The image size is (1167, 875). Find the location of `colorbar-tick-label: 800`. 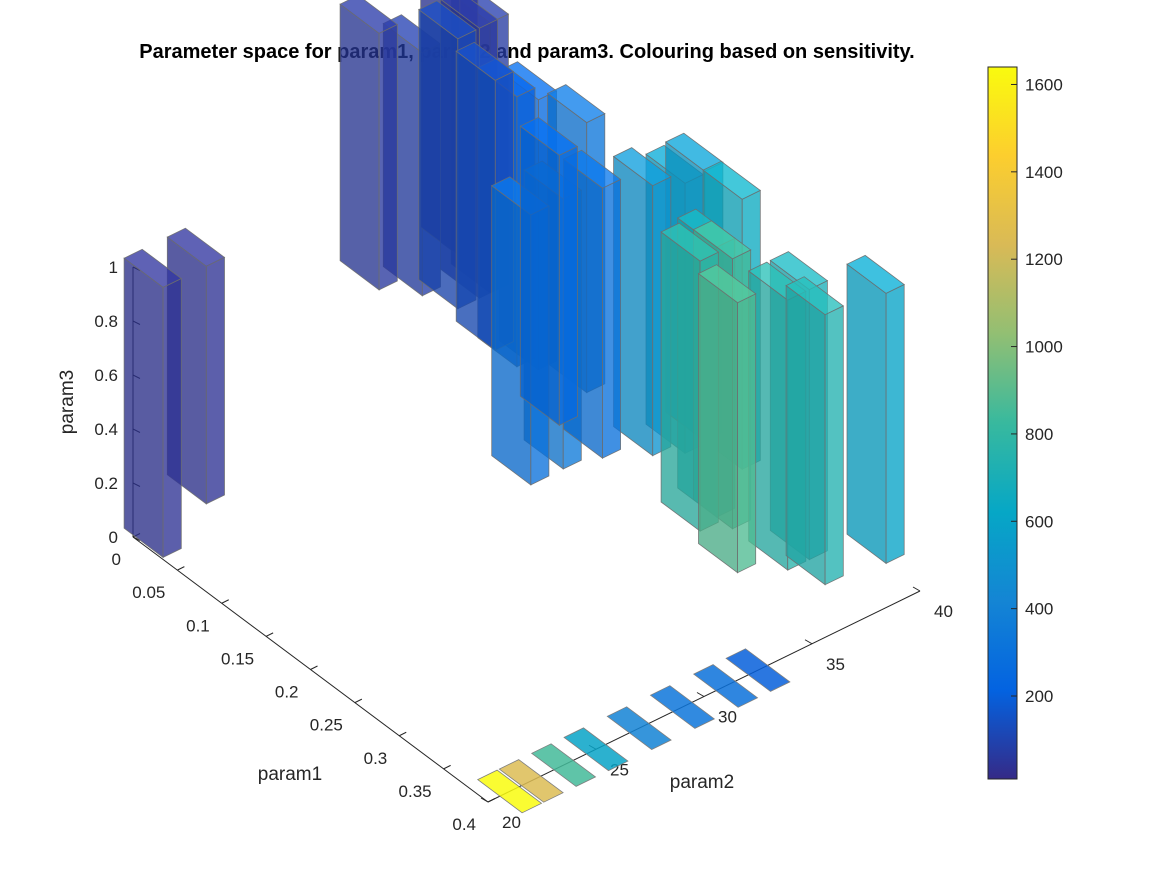

colorbar-tick-label: 800 is located at coordinates (1039, 434).